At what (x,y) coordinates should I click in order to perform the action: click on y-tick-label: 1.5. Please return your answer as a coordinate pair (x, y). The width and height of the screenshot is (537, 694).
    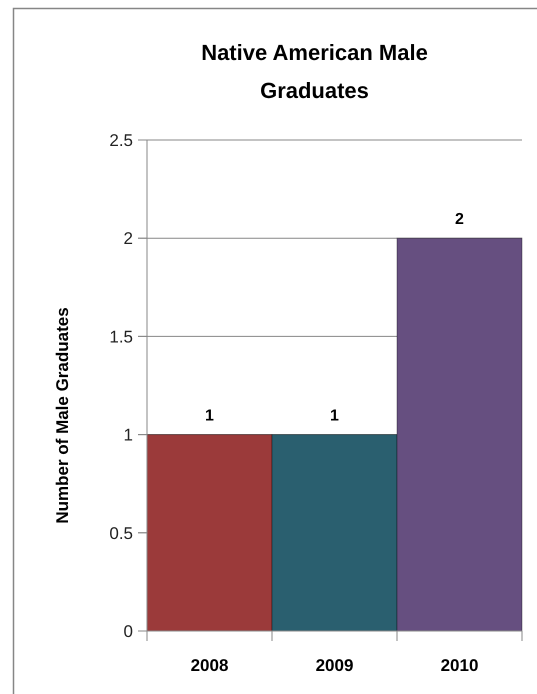
    Looking at the image, I should click on (121, 336).